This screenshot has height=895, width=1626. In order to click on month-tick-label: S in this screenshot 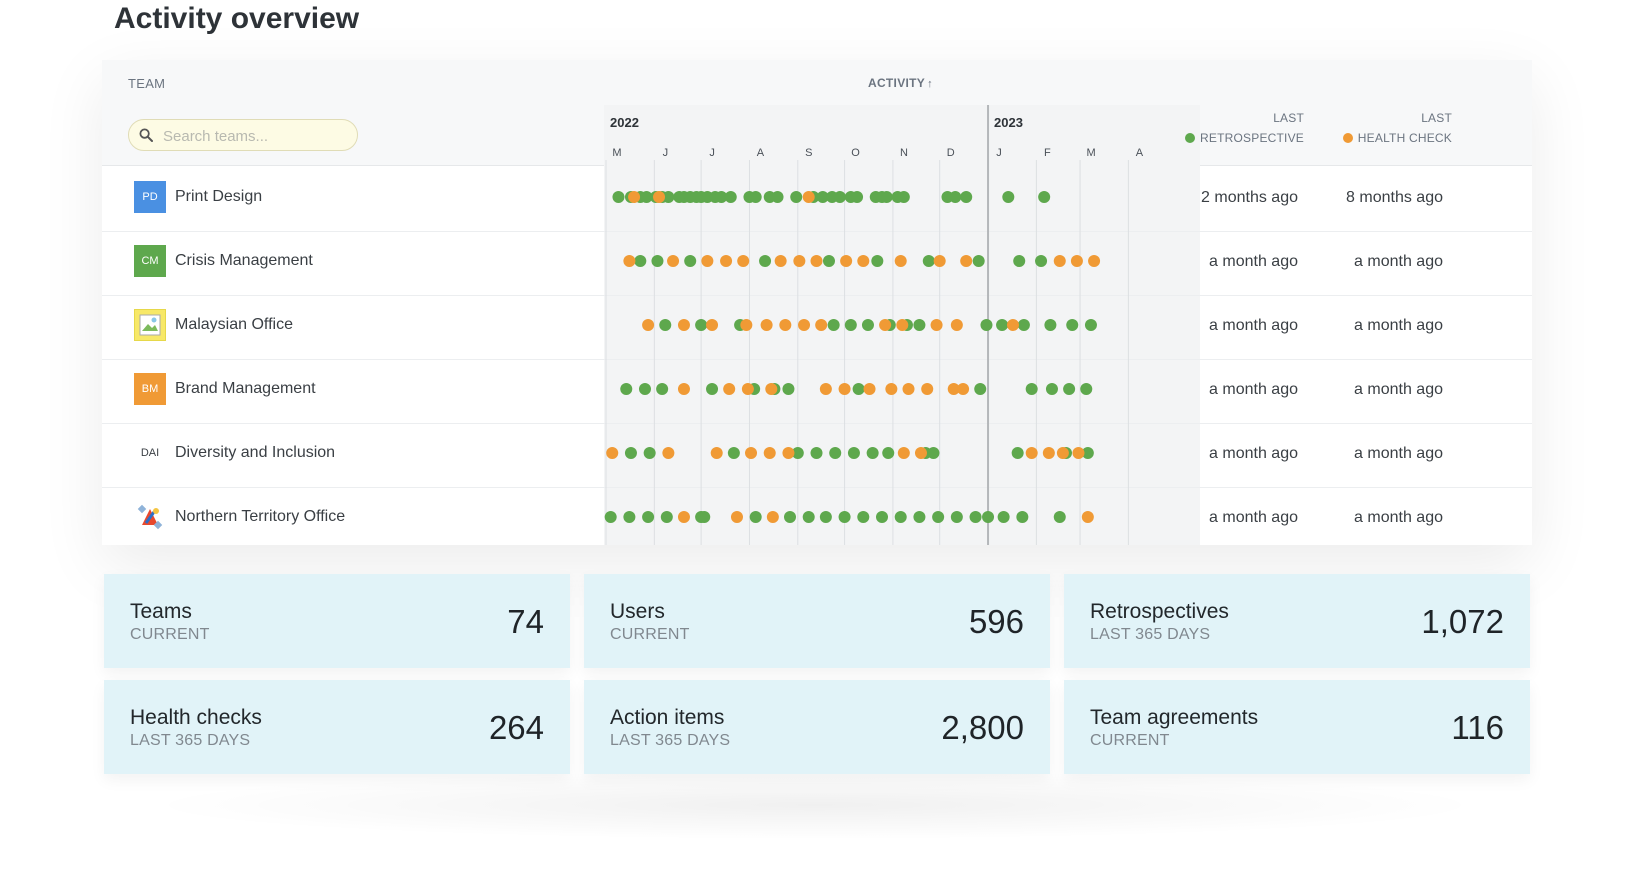, I will do `click(808, 153)`.